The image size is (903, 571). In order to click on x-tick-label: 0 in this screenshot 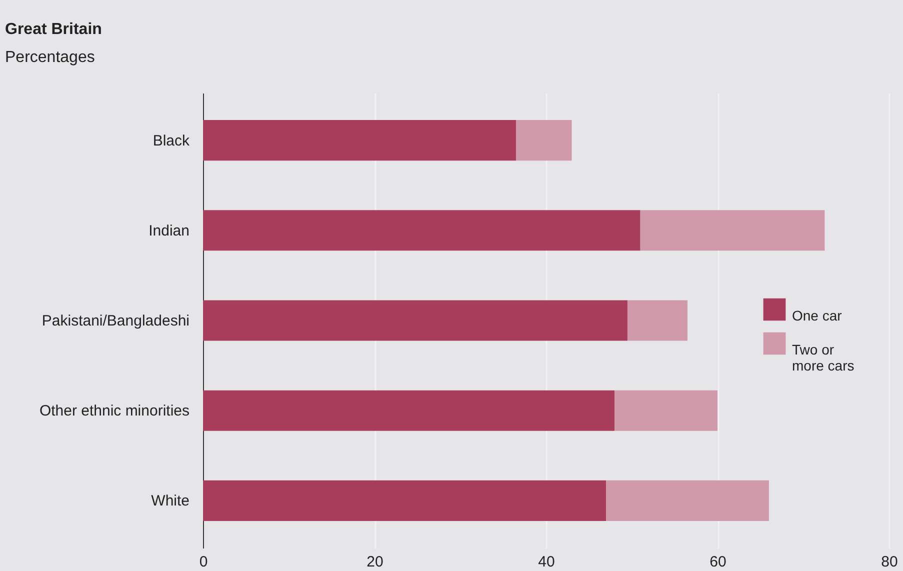, I will do `click(203, 562)`.